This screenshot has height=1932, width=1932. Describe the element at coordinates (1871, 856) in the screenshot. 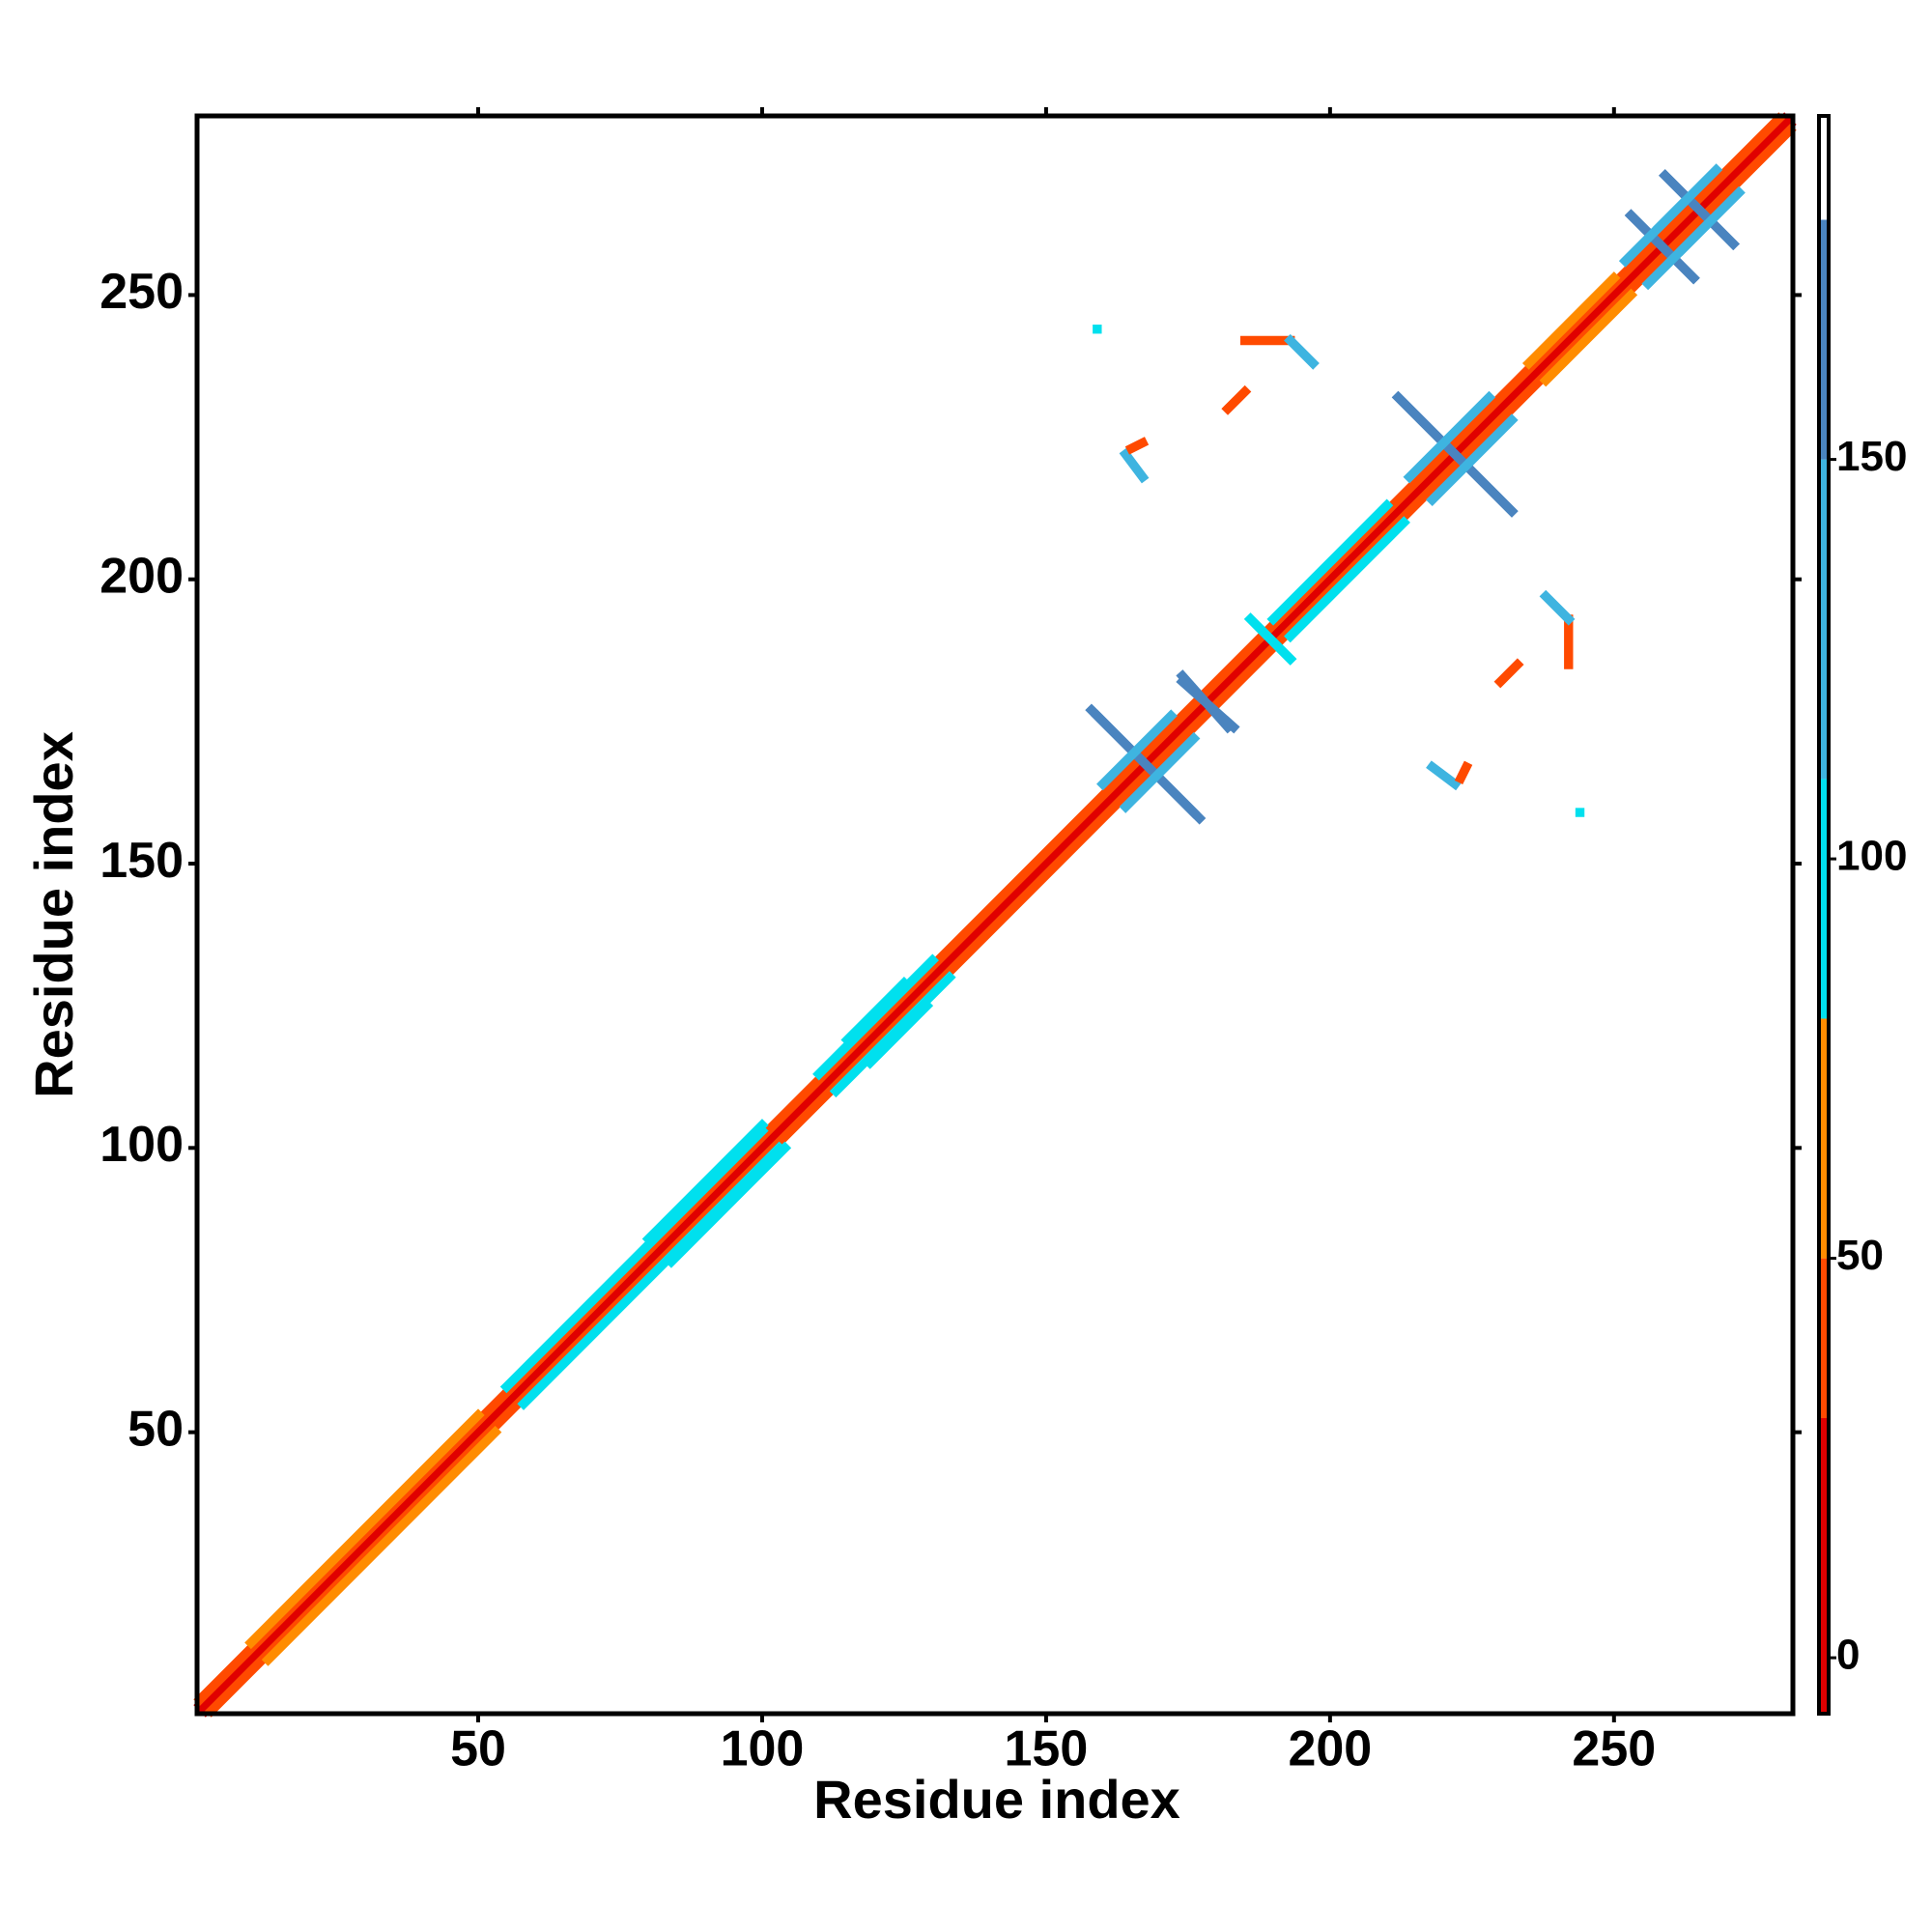

I see `colorbar-tick-label: 100` at that location.